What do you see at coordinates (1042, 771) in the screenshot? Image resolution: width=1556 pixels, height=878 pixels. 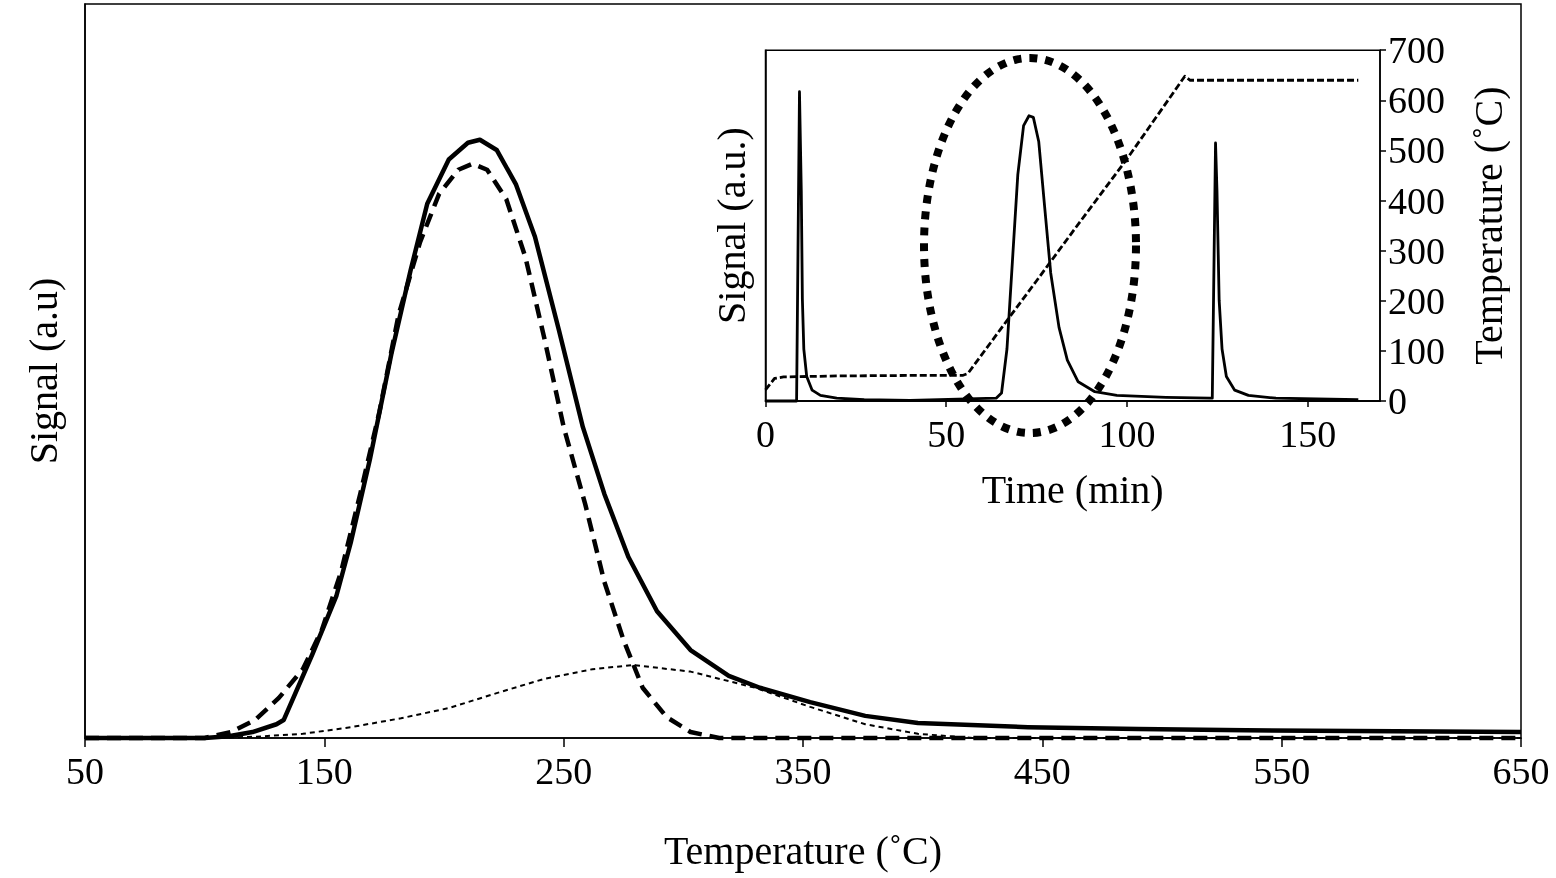 I see `x-tick-label: 450` at bounding box center [1042, 771].